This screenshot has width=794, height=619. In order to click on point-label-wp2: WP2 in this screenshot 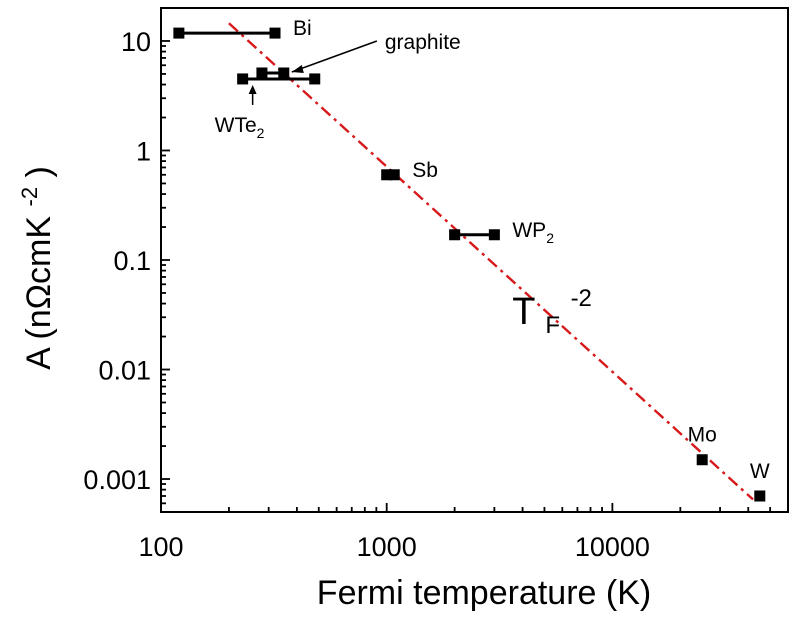, I will do `click(533, 232)`.